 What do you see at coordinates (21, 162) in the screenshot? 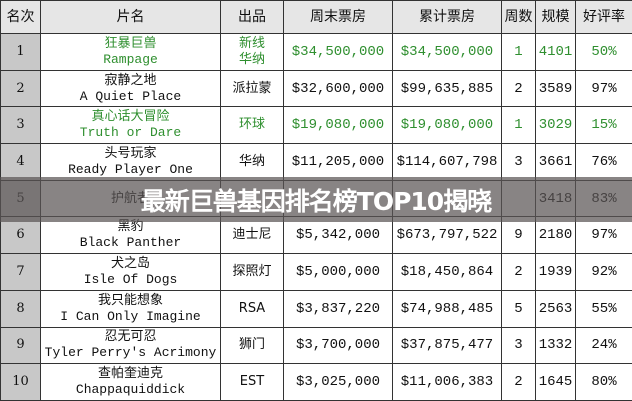
I see `rank-cell: 4` at bounding box center [21, 162].